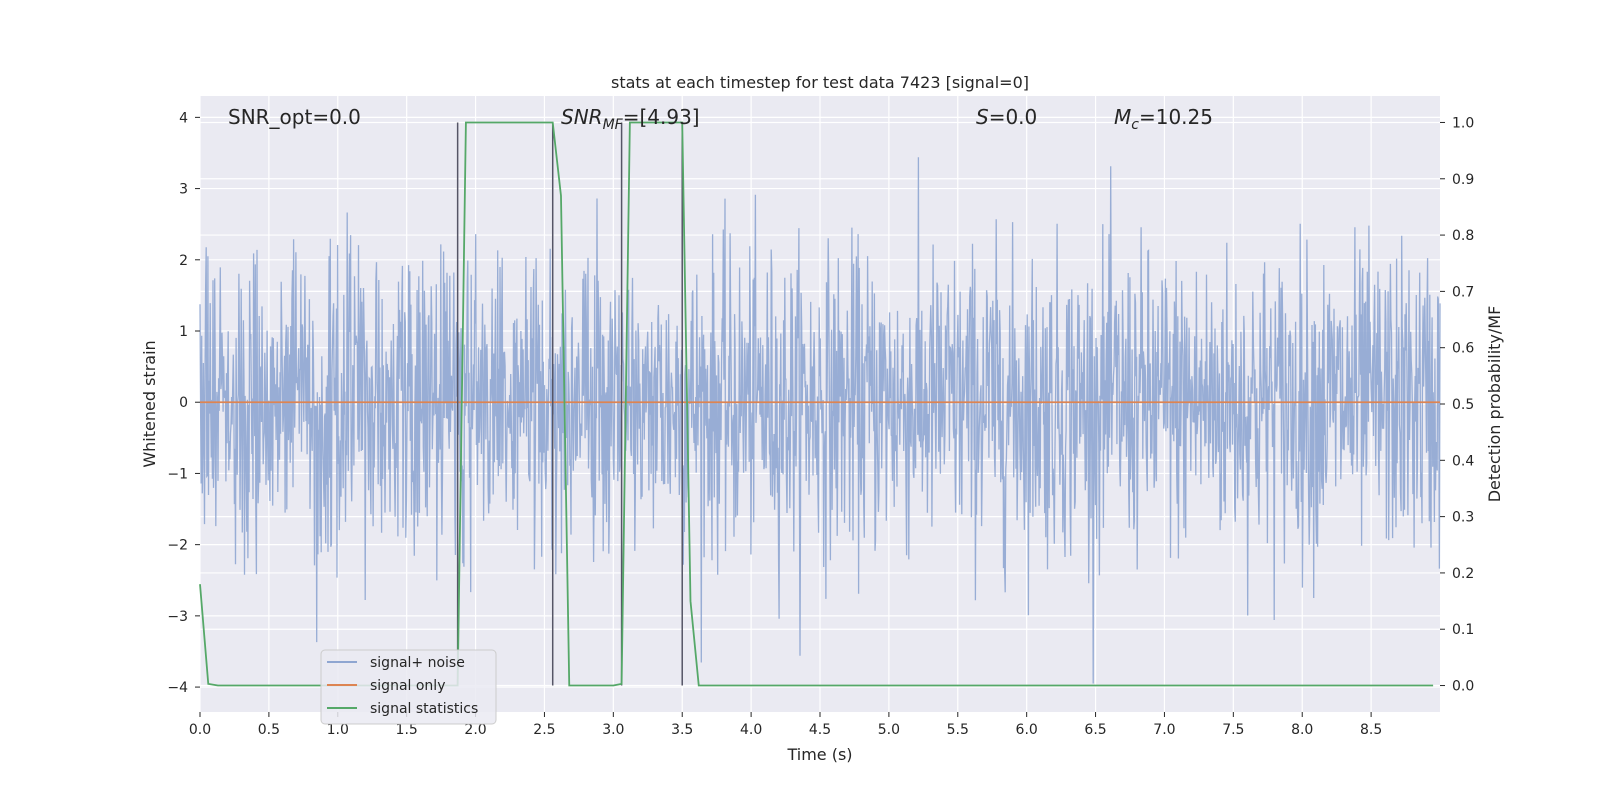 The image size is (1600, 800). I want to click on x-tick-label: 0.5, so click(269, 730).